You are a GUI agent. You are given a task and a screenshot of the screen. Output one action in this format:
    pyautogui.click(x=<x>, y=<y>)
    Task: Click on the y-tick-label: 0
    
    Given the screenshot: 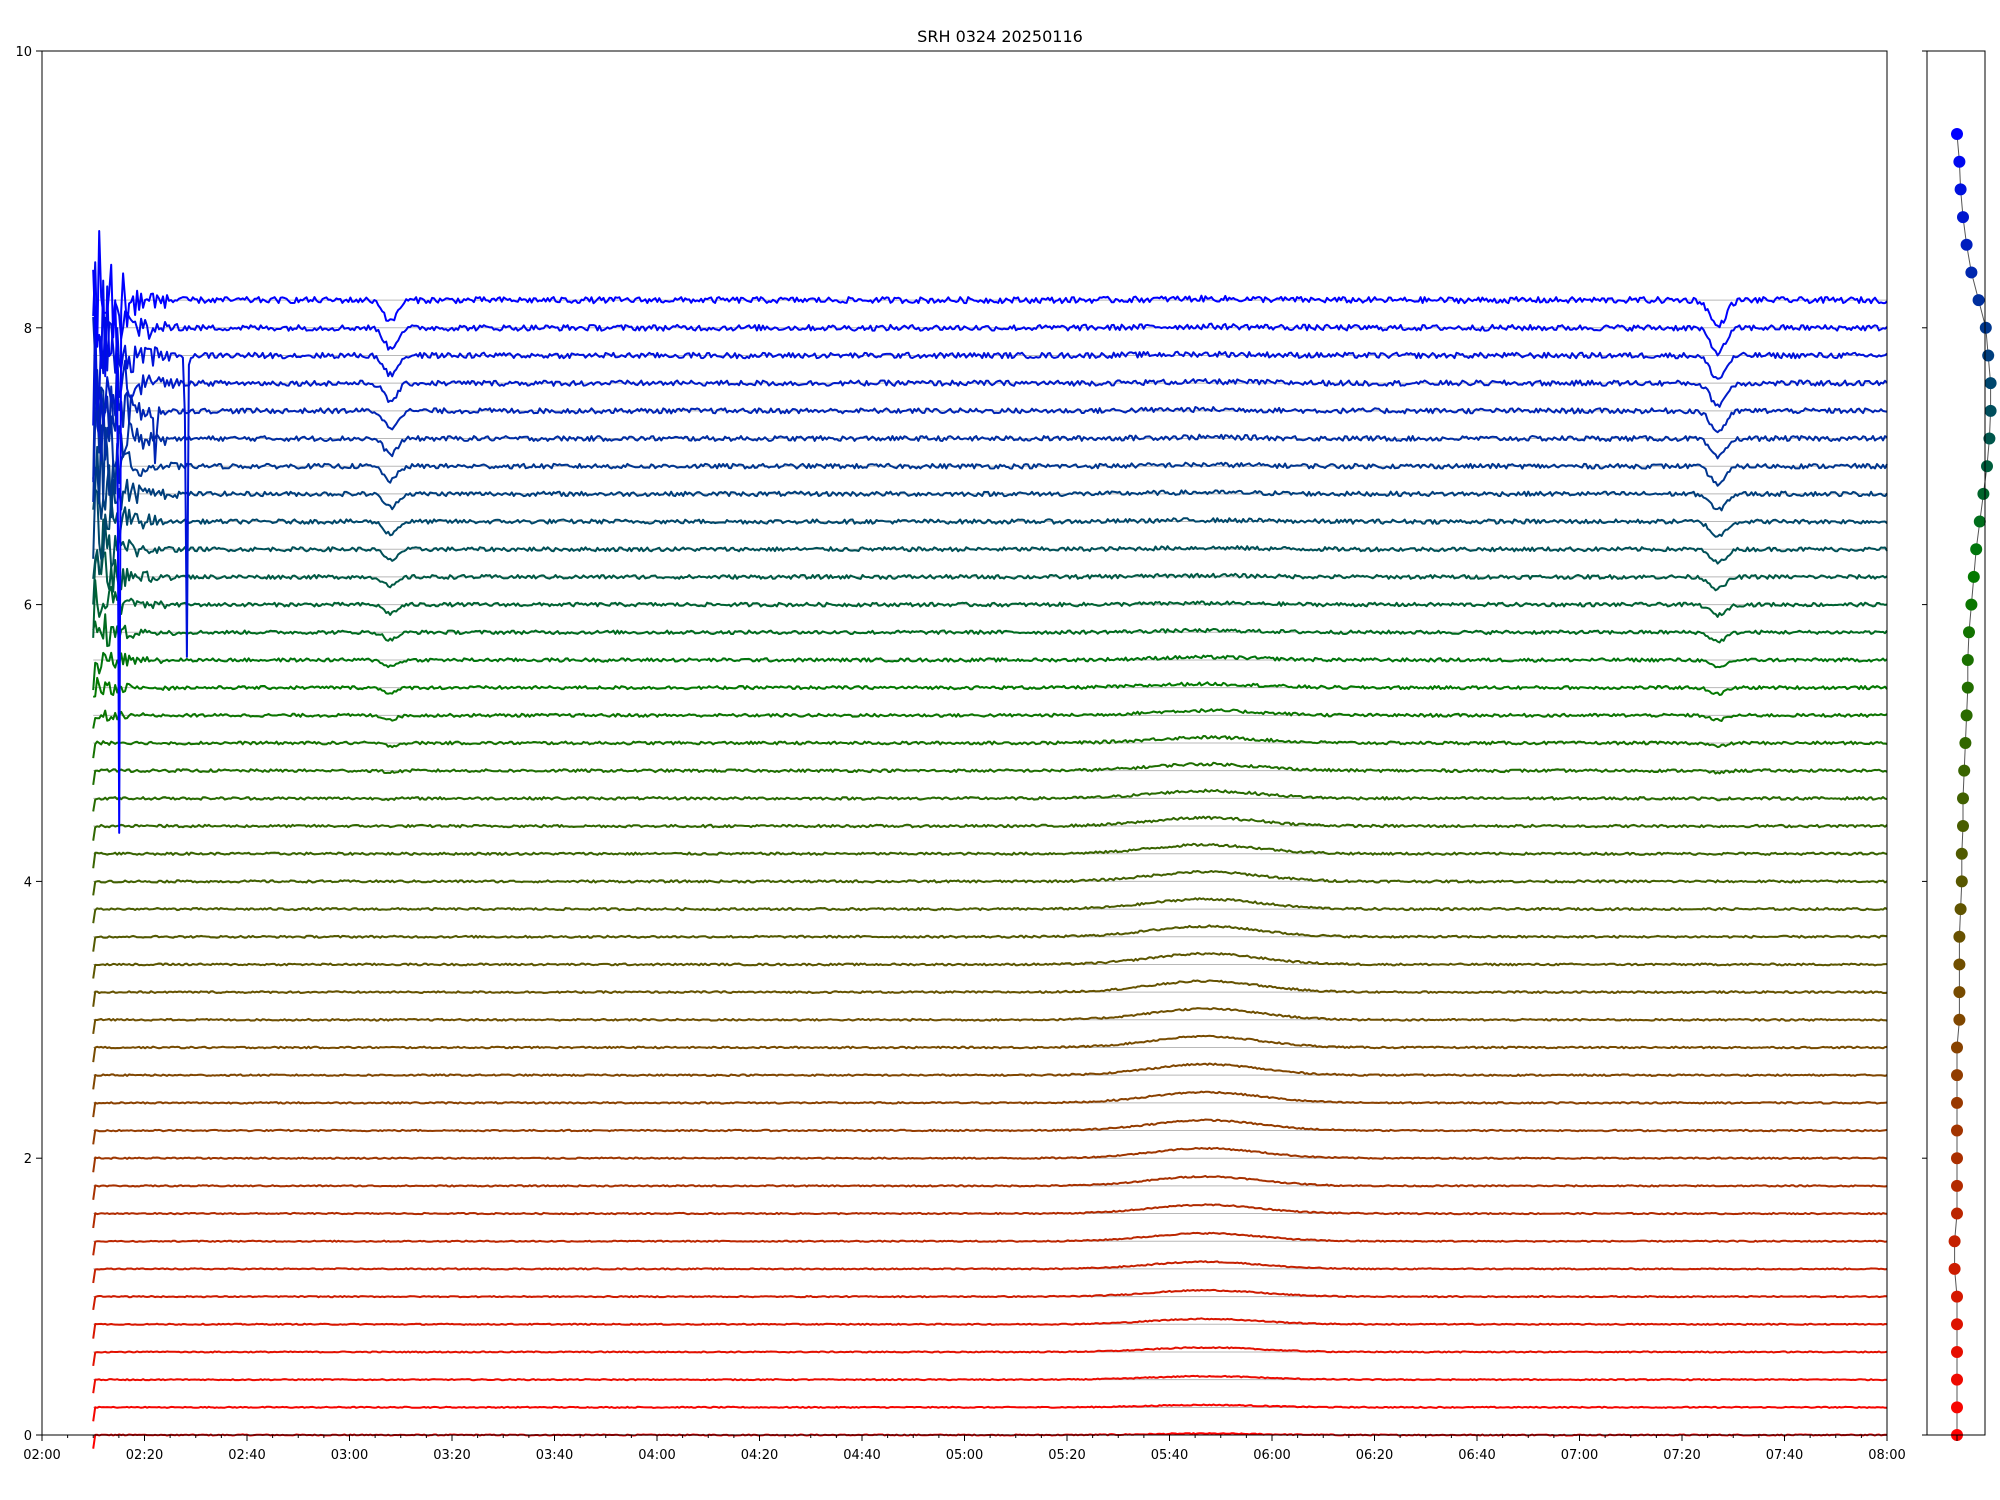 What is the action you would take?
    pyautogui.click(x=28, y=1436)
    